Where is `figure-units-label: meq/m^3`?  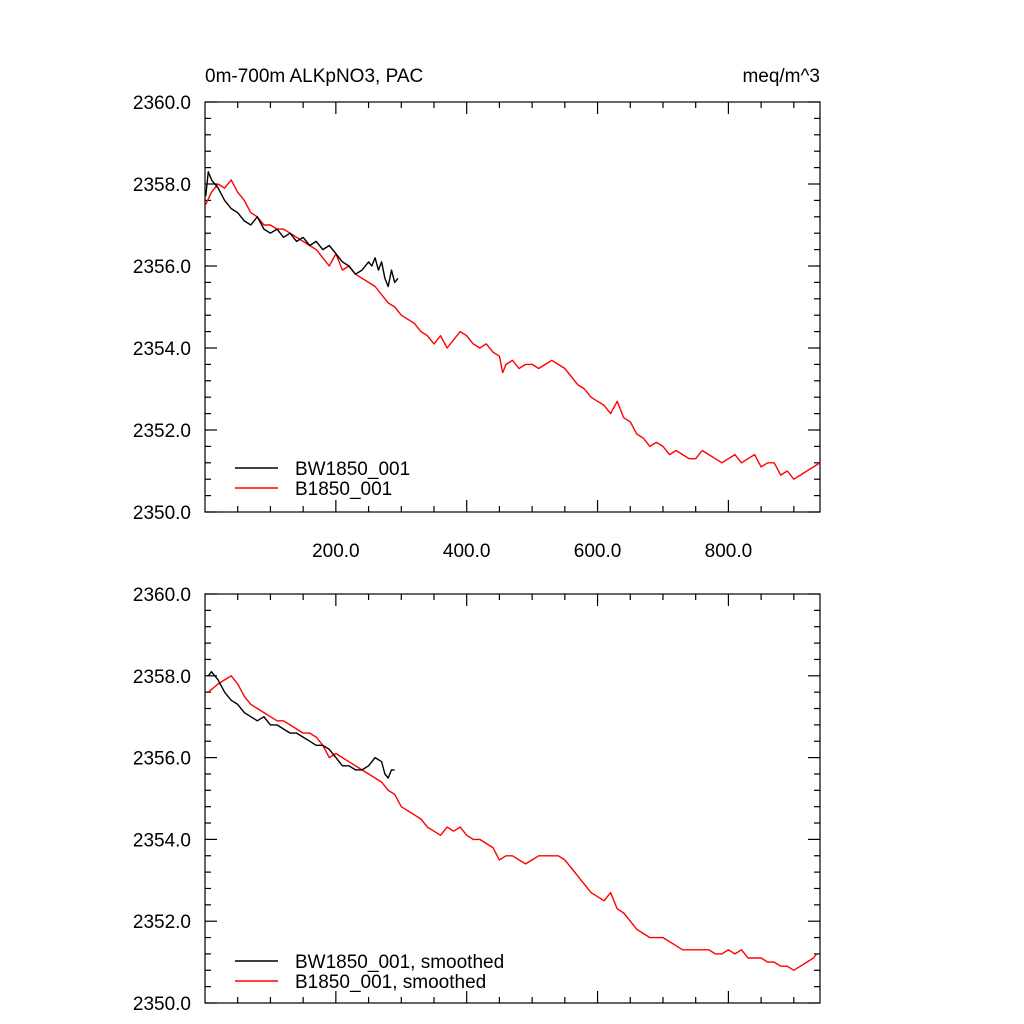 figure-units-label: meq/m^3 is located at coordinates (781, 76).